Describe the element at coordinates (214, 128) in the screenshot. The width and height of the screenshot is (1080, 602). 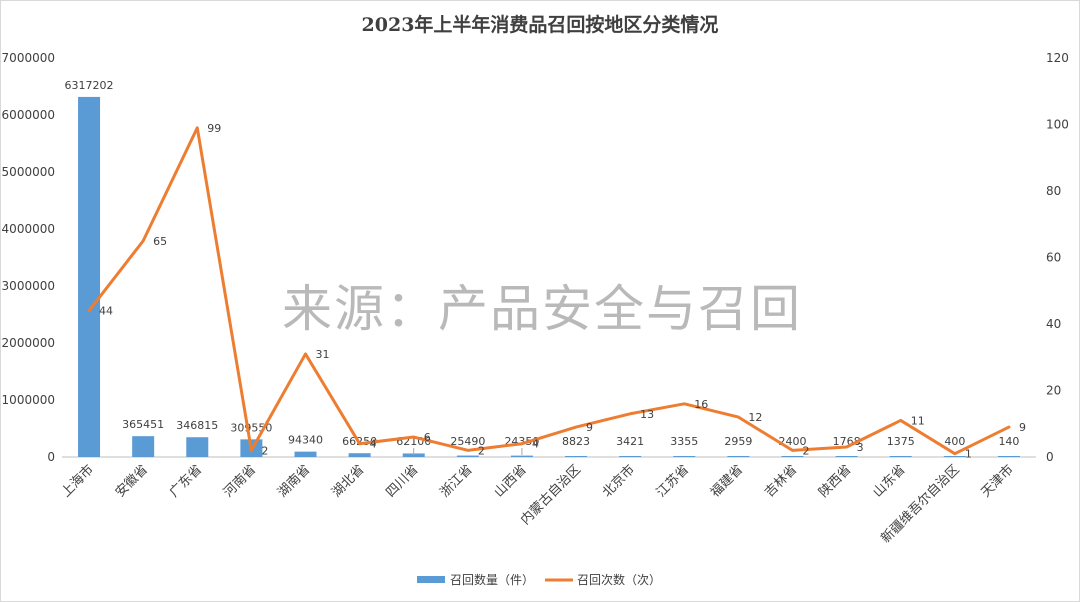
I see `line-value-label: 99` at that location.